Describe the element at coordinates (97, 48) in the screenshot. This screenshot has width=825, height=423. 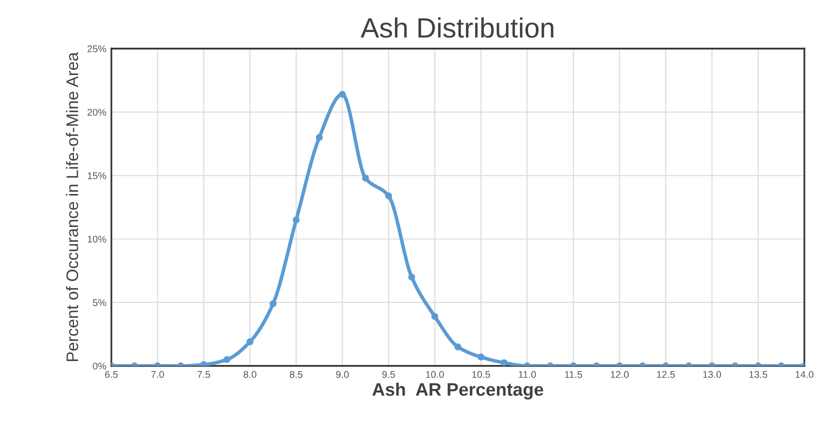
I see `y-tick-label: 25%` at that location.